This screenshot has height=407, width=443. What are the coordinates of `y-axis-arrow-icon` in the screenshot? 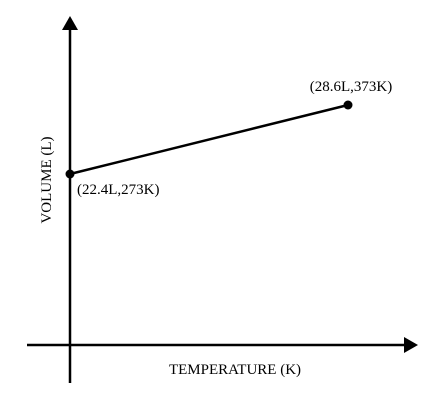 It's located at (70, 23).